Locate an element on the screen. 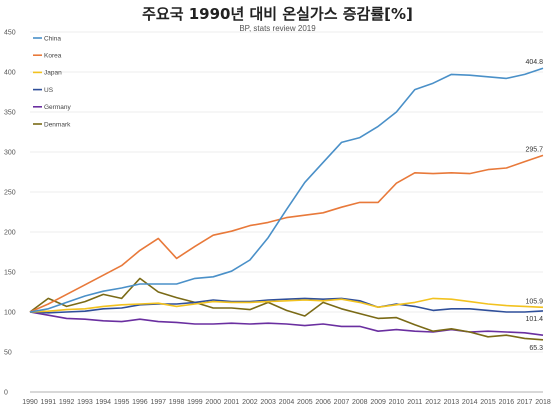 The height and width of the screenshot is (408, 555). x-tick-label: 2012 is located at coordinates (433, 402).